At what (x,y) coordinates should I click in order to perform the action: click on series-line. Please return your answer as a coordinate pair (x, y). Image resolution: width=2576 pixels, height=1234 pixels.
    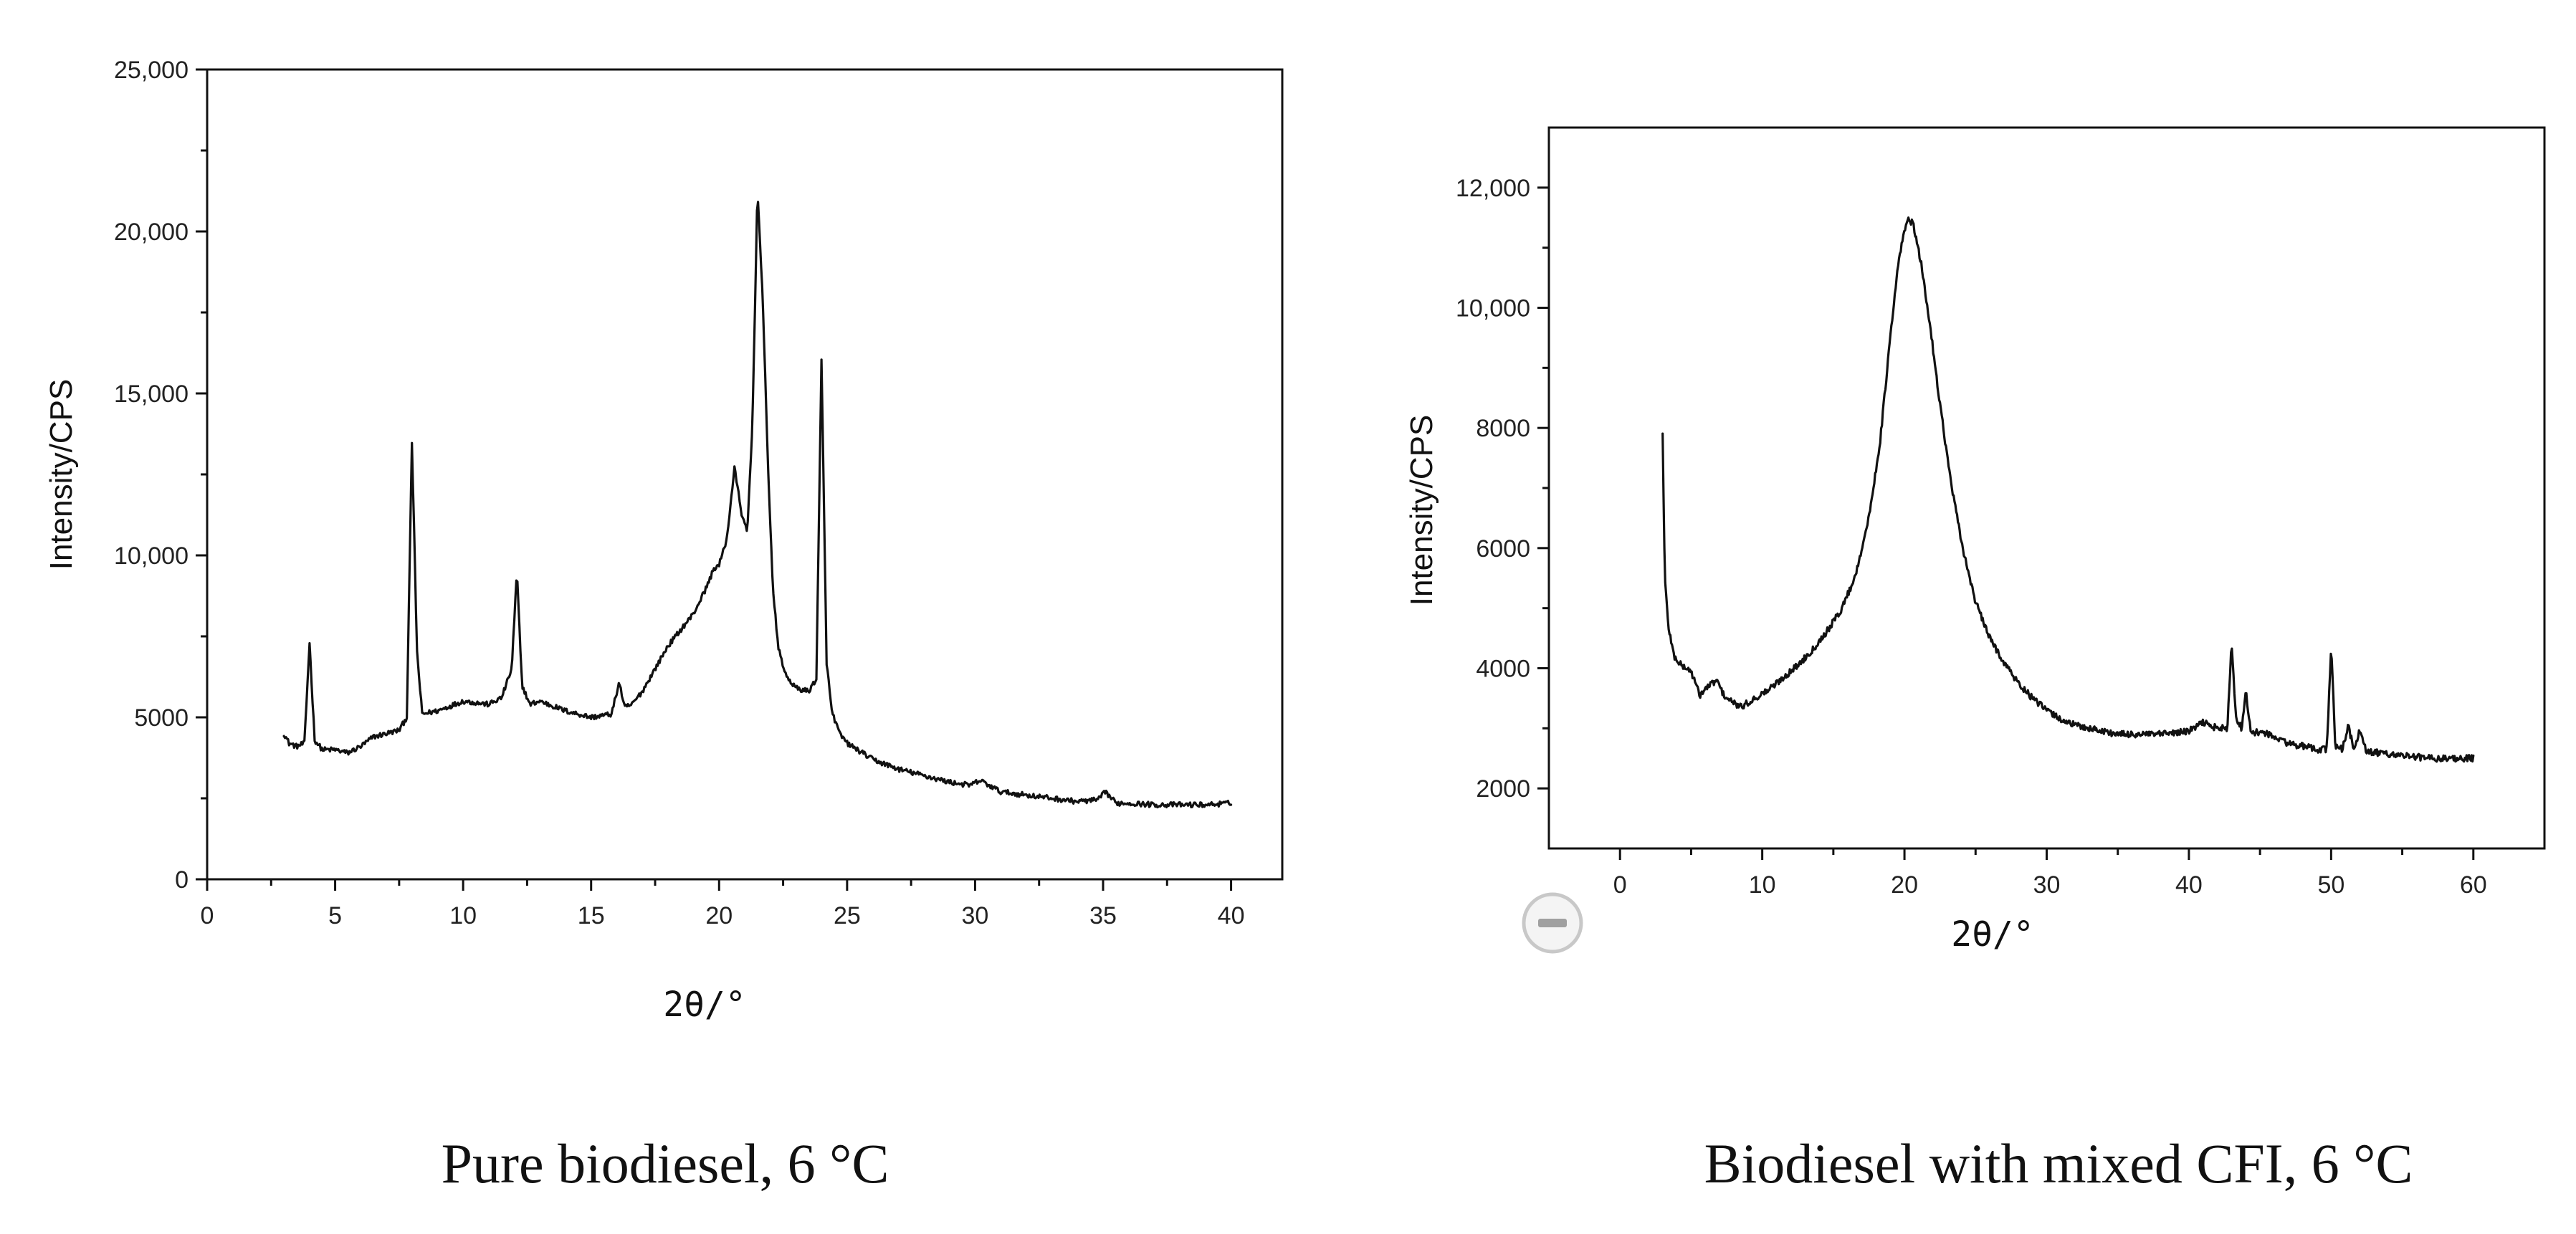
    Looking at the image, I should click on (2068, 489).